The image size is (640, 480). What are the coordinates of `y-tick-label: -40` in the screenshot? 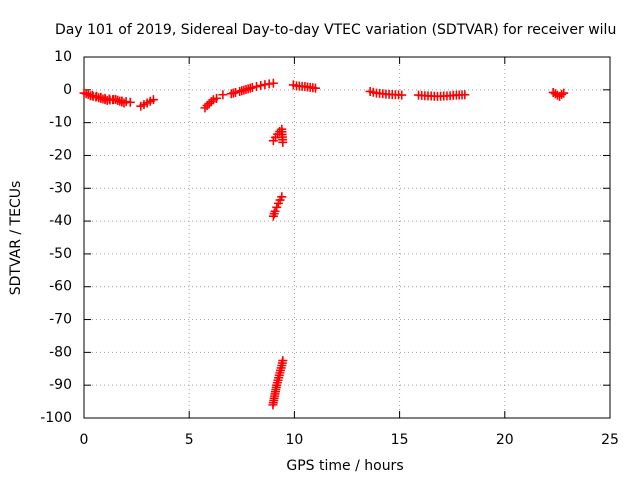 It's located at (60, 221).